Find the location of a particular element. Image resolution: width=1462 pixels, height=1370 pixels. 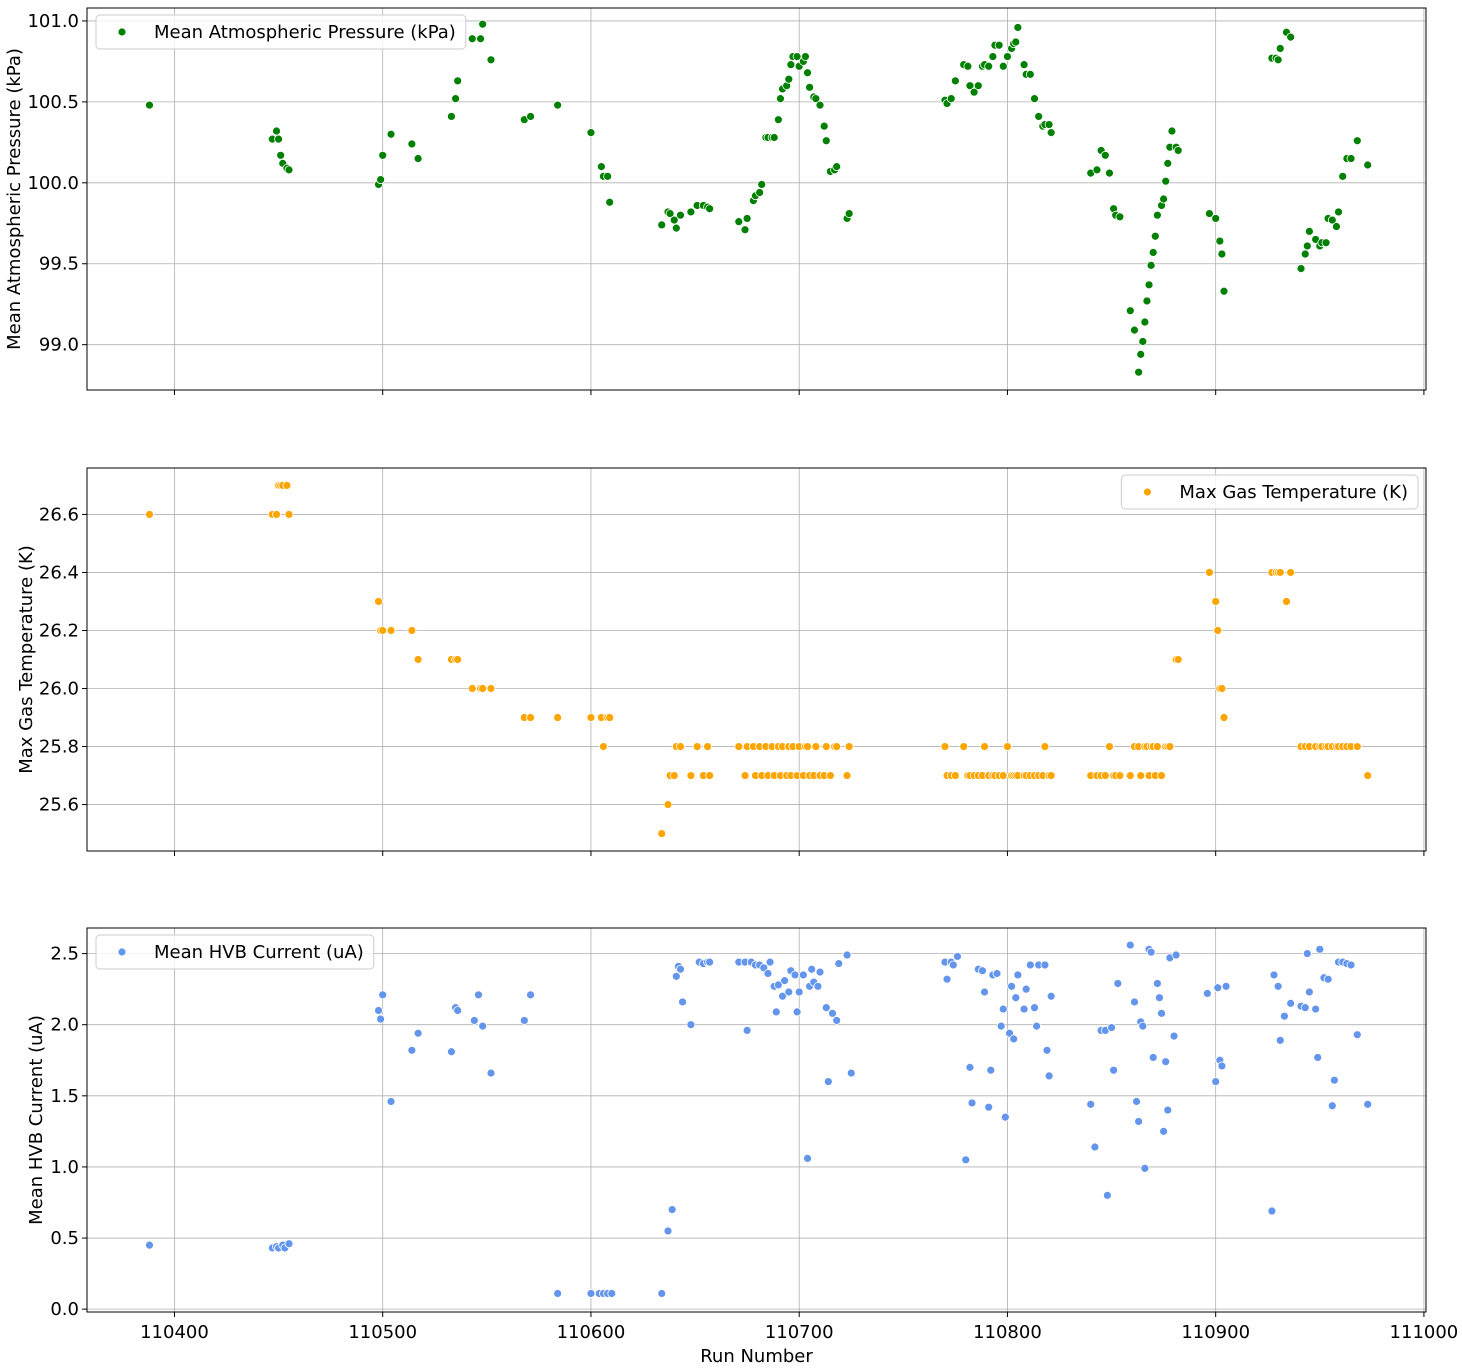

y-tick-label: 1.5 is located at coordinates (64, 1096).